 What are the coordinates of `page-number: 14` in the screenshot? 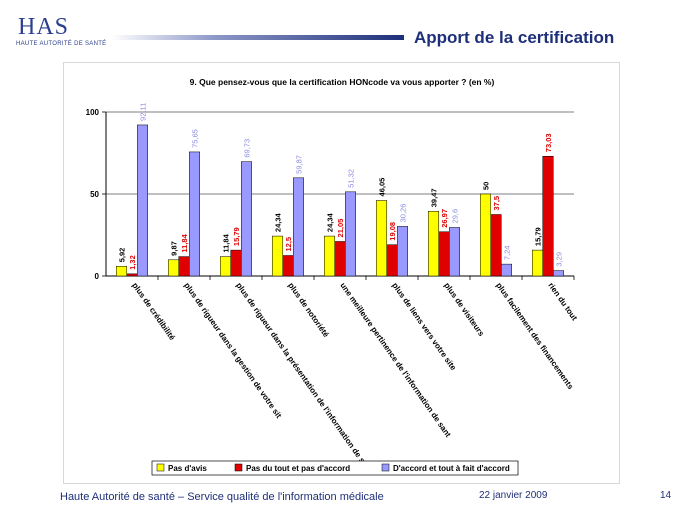 It's located at (666, 495).